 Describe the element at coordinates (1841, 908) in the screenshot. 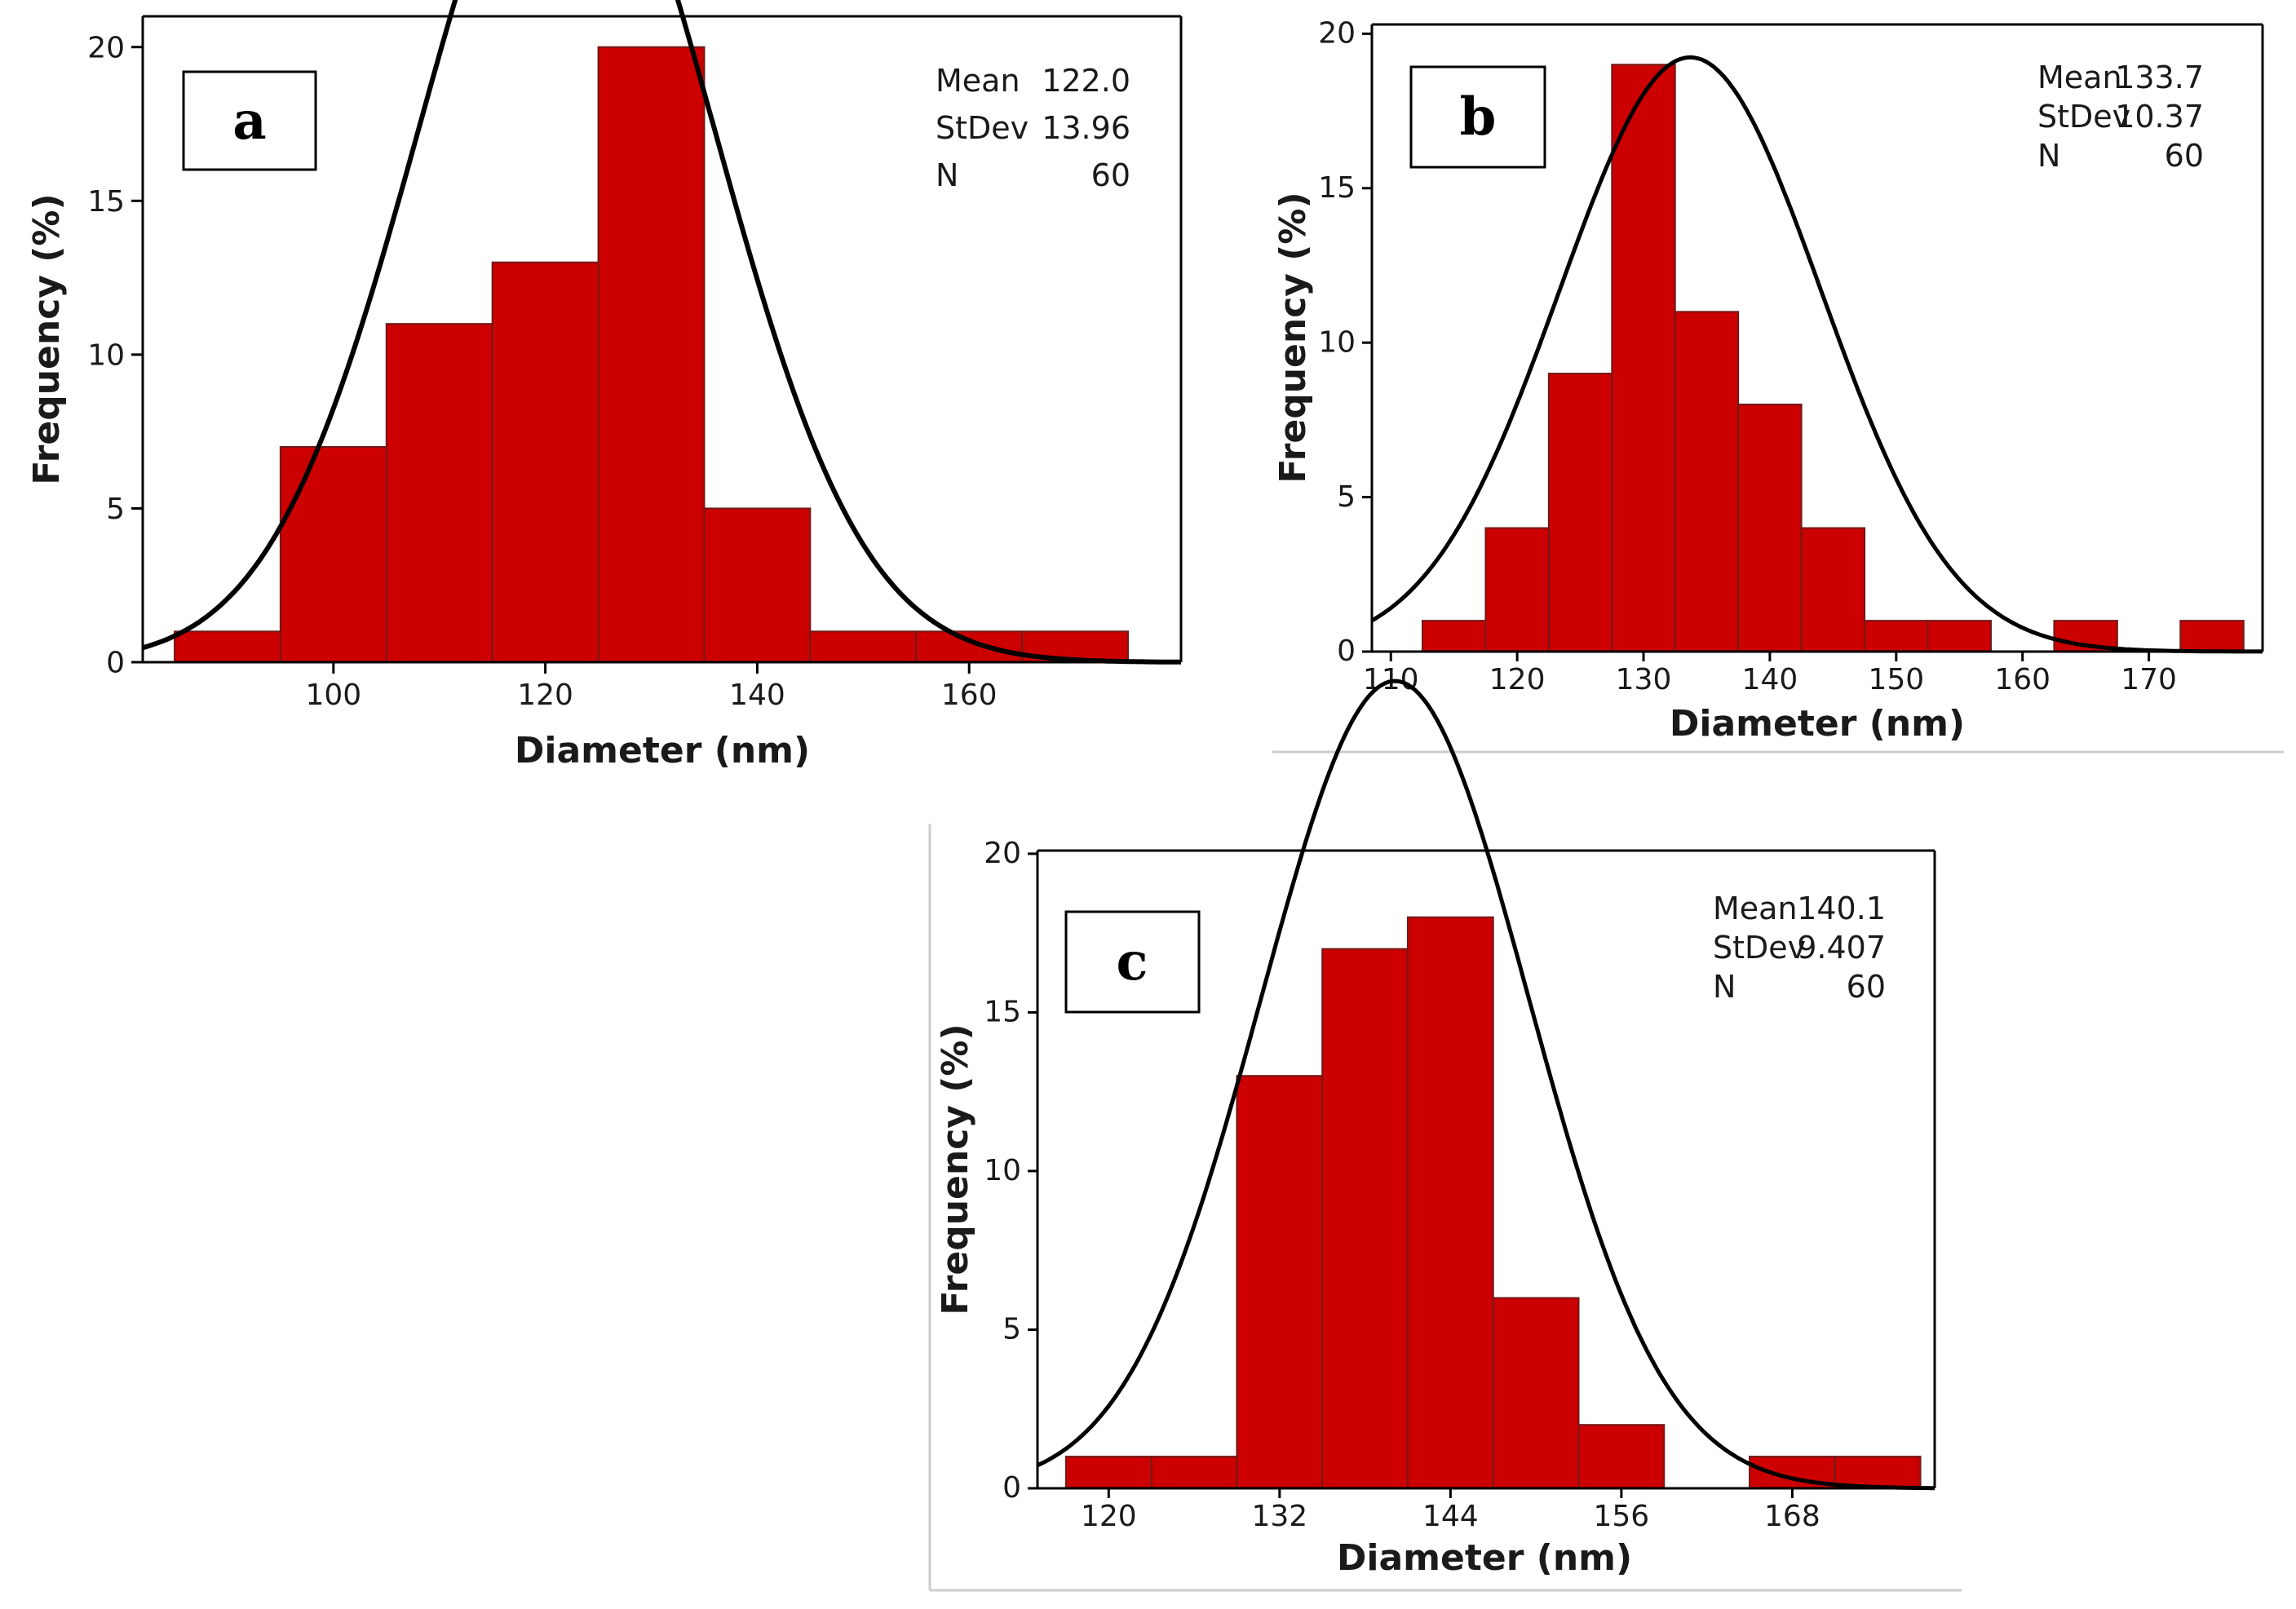

I see `panel-c-stat-value-mean: 140.1` at that location.